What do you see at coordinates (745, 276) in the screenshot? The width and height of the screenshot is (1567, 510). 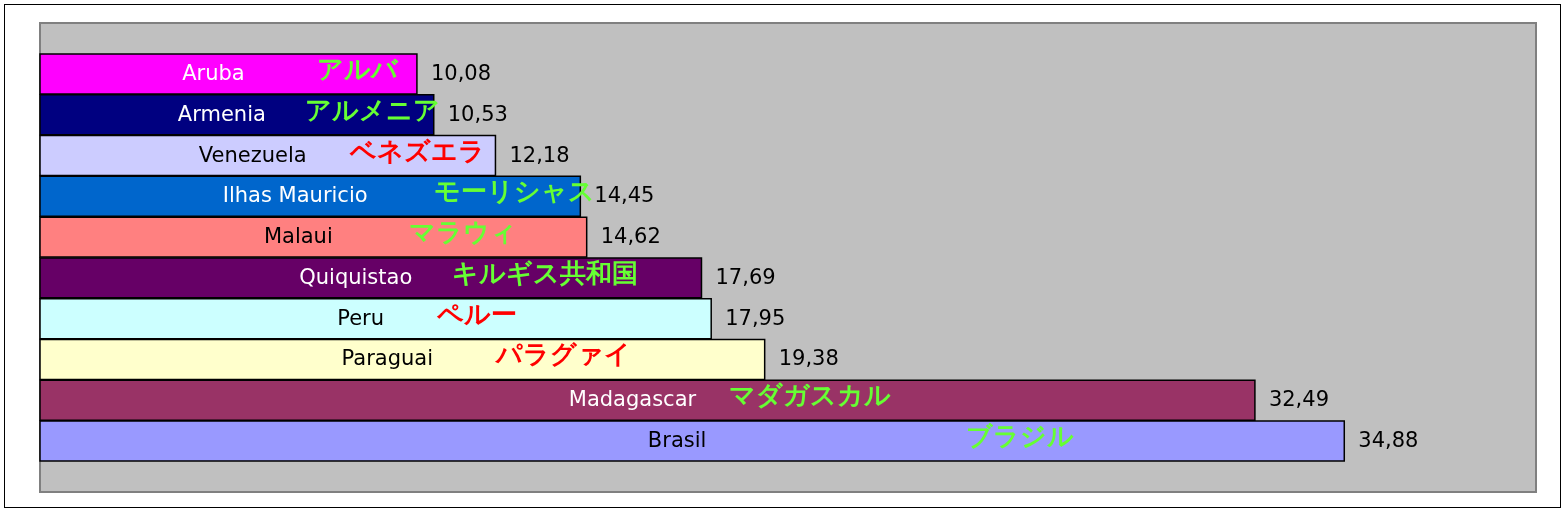 I see `data-label: 17,69` at bounding box center [745, 276].